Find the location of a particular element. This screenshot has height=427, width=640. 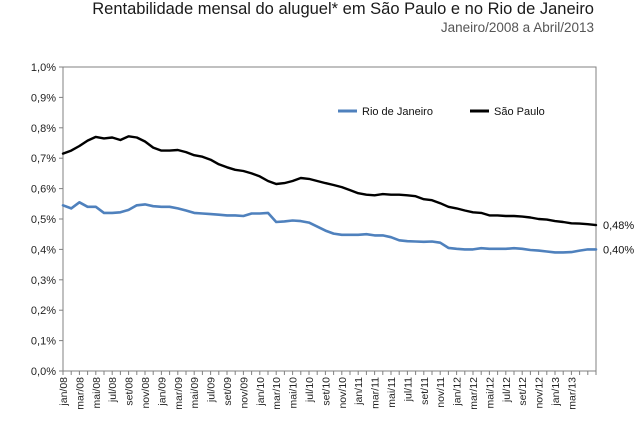

x-tick-label: mar/12 is located at coordinates (474, 393).